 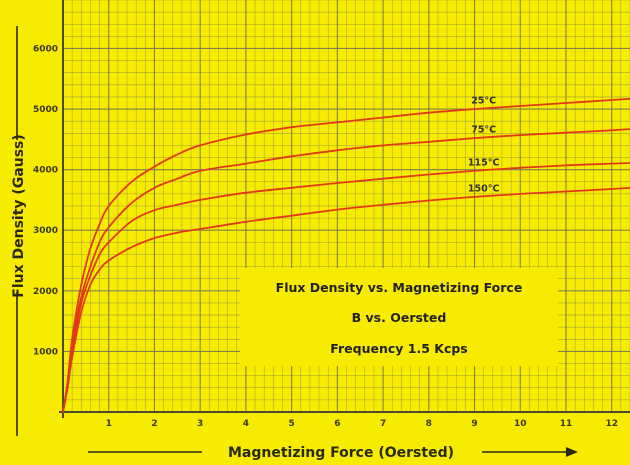 I want to click on x-tick-label: 5, so click(x=291, y=424).